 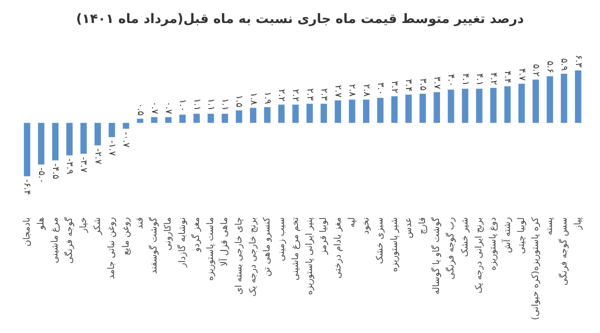 What do you see at coordinates (324, 236) in the screenshot?
I see `x-tick-label: لوبیا قرمز` at bounding box center [324, 236].